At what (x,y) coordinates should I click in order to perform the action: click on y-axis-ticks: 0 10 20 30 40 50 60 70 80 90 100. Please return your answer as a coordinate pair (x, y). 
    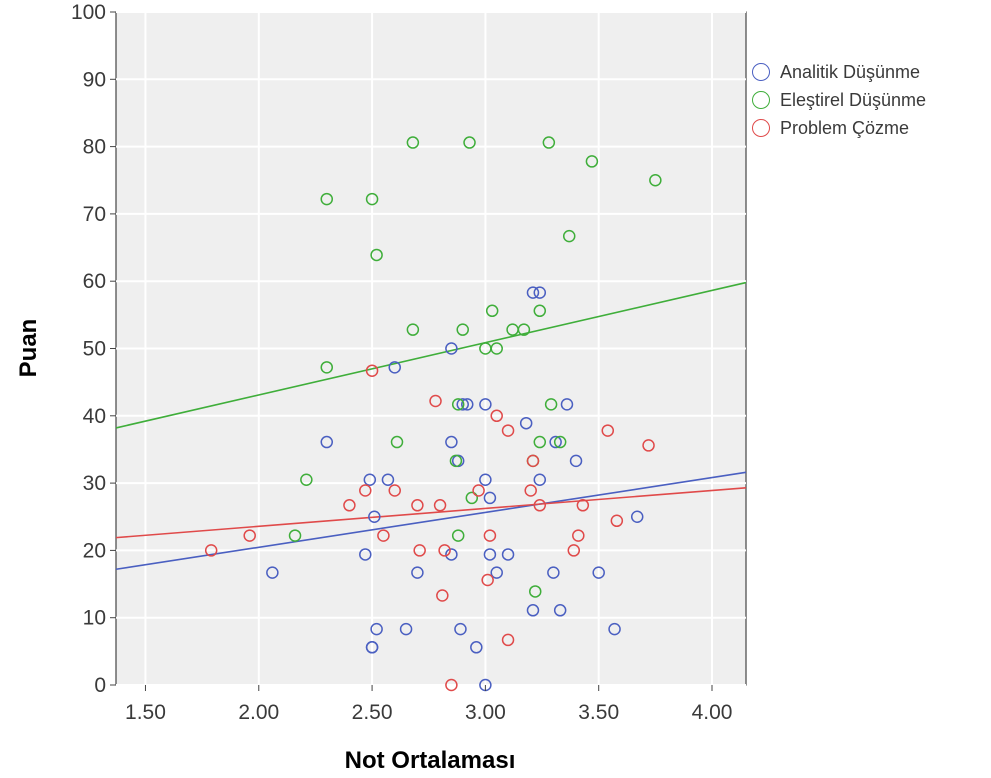
    Looking at the image, I should click on (93, 349).